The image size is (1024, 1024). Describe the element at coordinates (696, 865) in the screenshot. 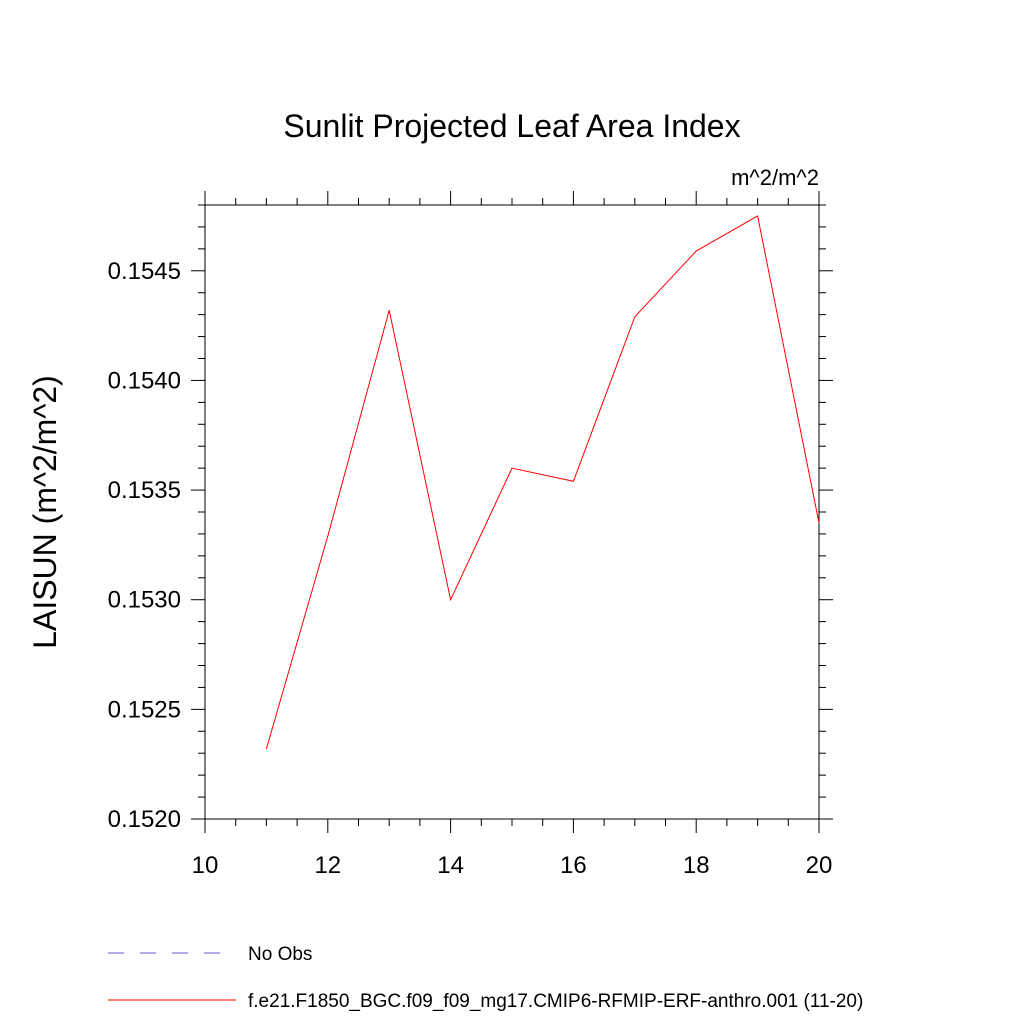

I see `x-tick-label: 18` at that location.